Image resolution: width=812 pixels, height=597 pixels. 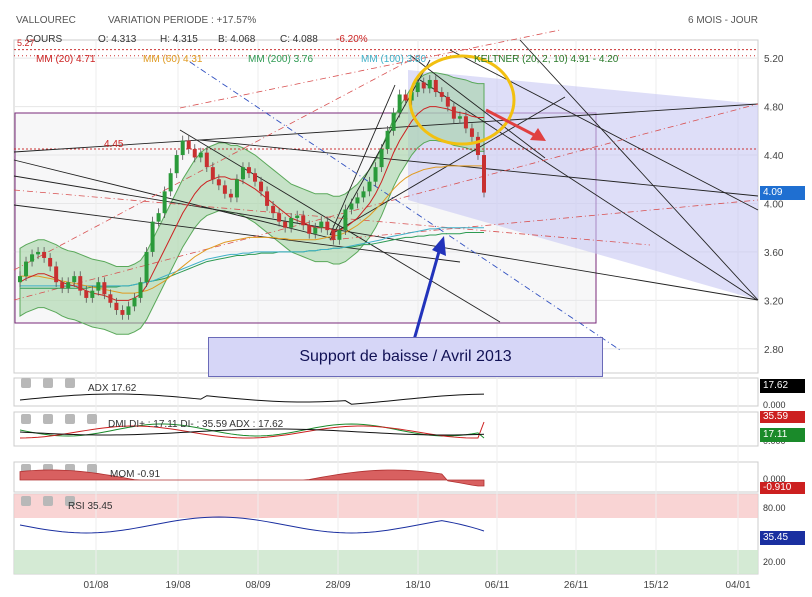 What do you see at coordinates (774, 204) in the screenshot?
I see `y-tick-label: 4.00` at bounding box center [774, 204].